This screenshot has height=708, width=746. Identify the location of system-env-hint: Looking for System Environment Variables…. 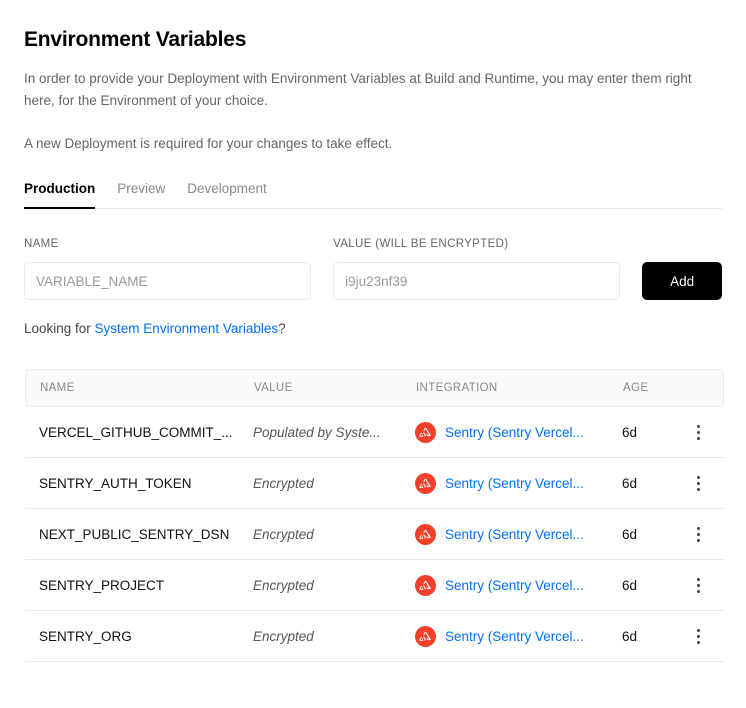
(373, 329).